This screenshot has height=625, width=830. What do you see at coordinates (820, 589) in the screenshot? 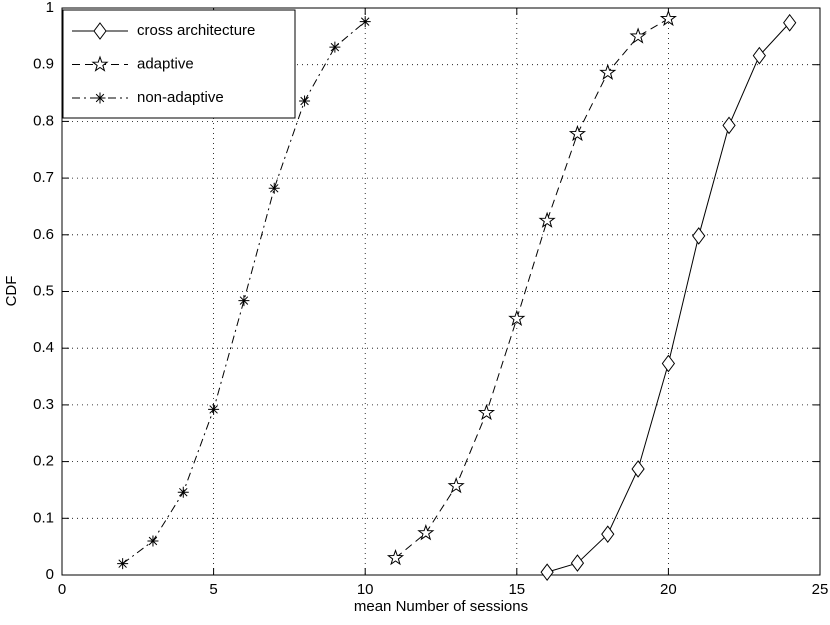
I see `x-tick-label: 25` at bounding box center [820, 589].